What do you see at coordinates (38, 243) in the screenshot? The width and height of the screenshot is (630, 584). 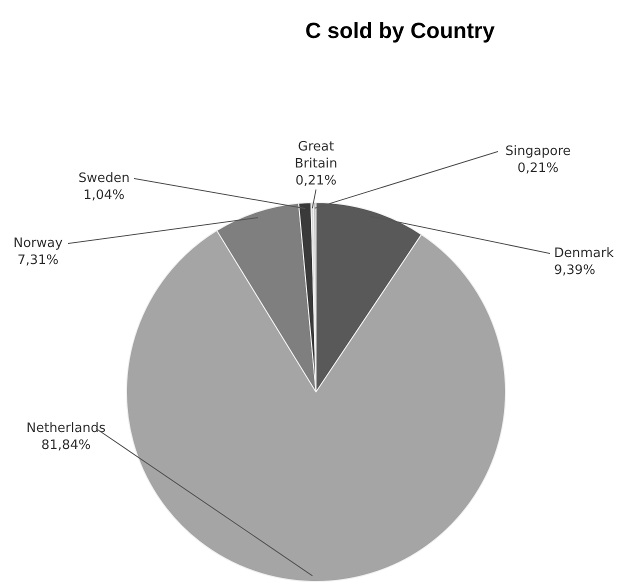 I see `slice-label: Norway` at bounding box center [38, 243].